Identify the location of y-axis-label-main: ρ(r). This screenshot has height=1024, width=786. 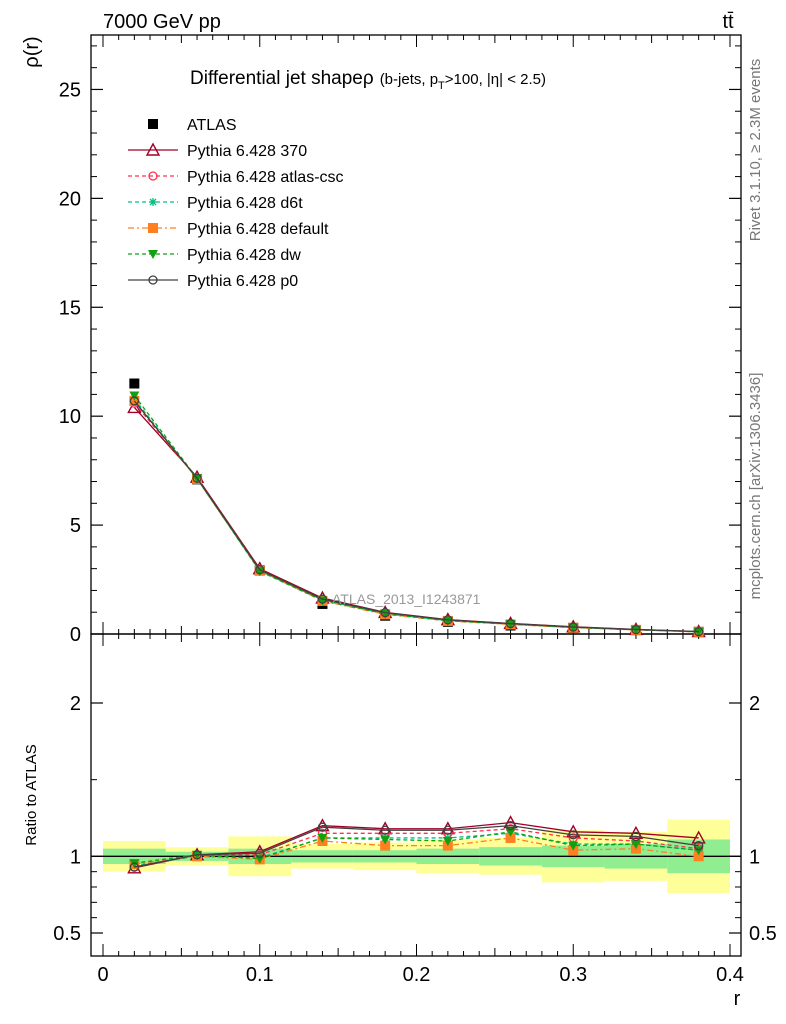
(32, 51).